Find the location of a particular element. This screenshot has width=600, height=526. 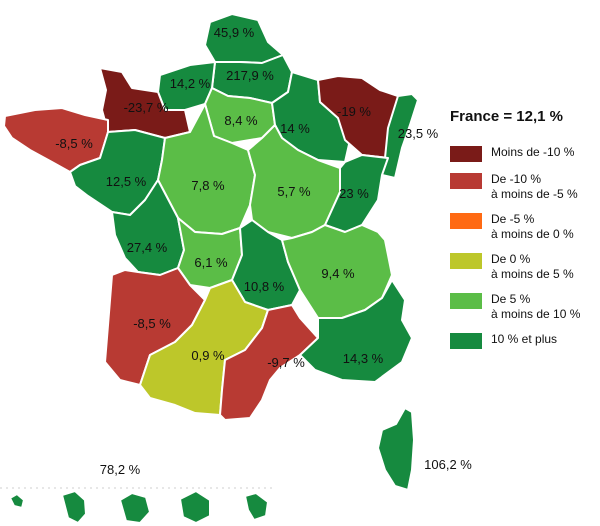

region-franche-comte is located at coordinates (356, 193).